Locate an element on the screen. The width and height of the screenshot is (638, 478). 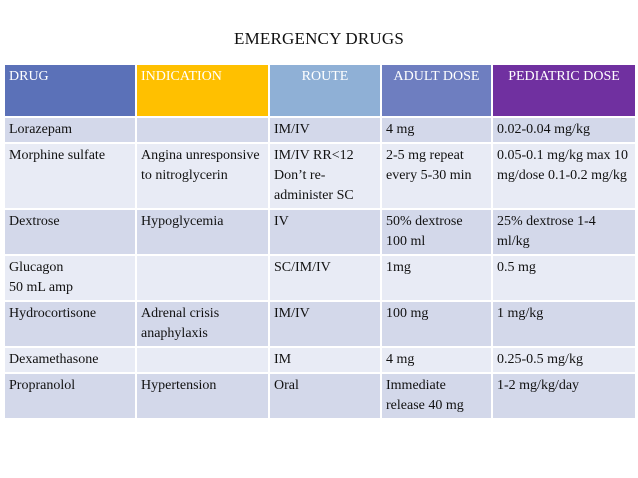
cell-drug: Lorazepam is located at coordinates (70, 130).